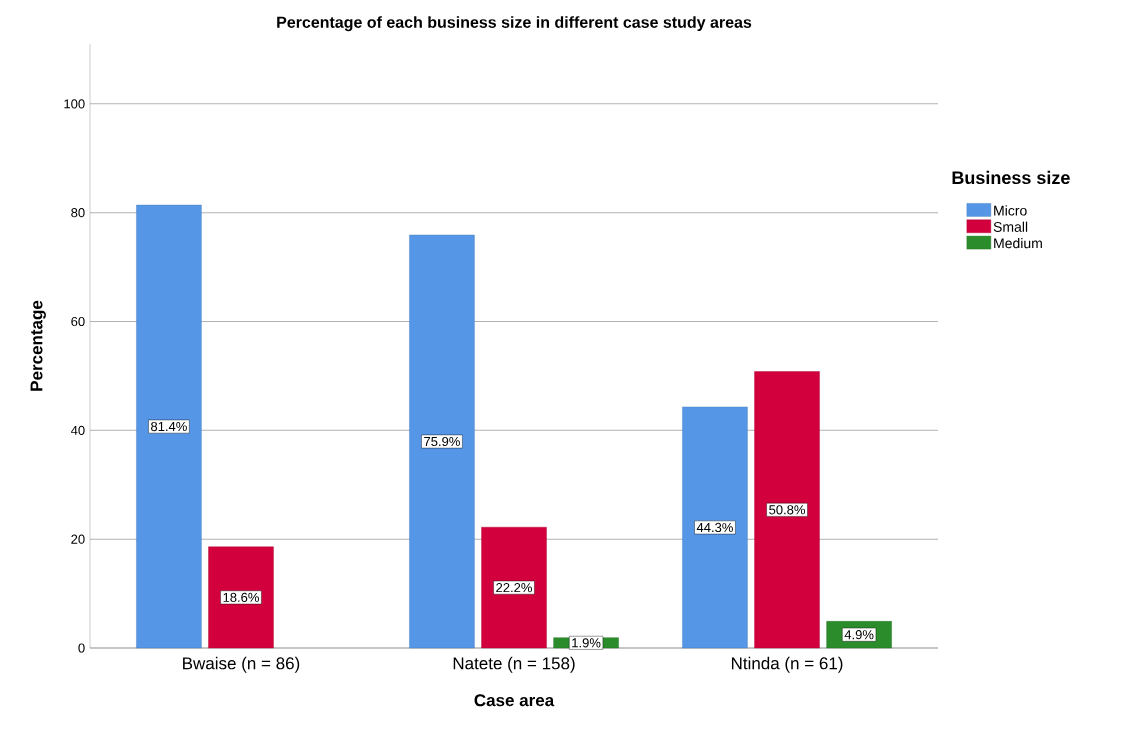  I want to click on data-label: 4.9%, so click(859, 635).